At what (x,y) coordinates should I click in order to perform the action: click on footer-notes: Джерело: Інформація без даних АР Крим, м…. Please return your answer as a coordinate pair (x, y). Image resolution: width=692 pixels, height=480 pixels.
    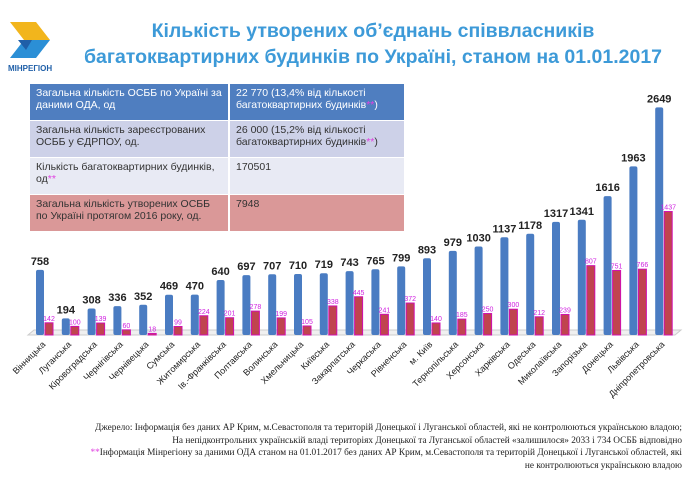
    Looking at the image, I should click on (342, 447).